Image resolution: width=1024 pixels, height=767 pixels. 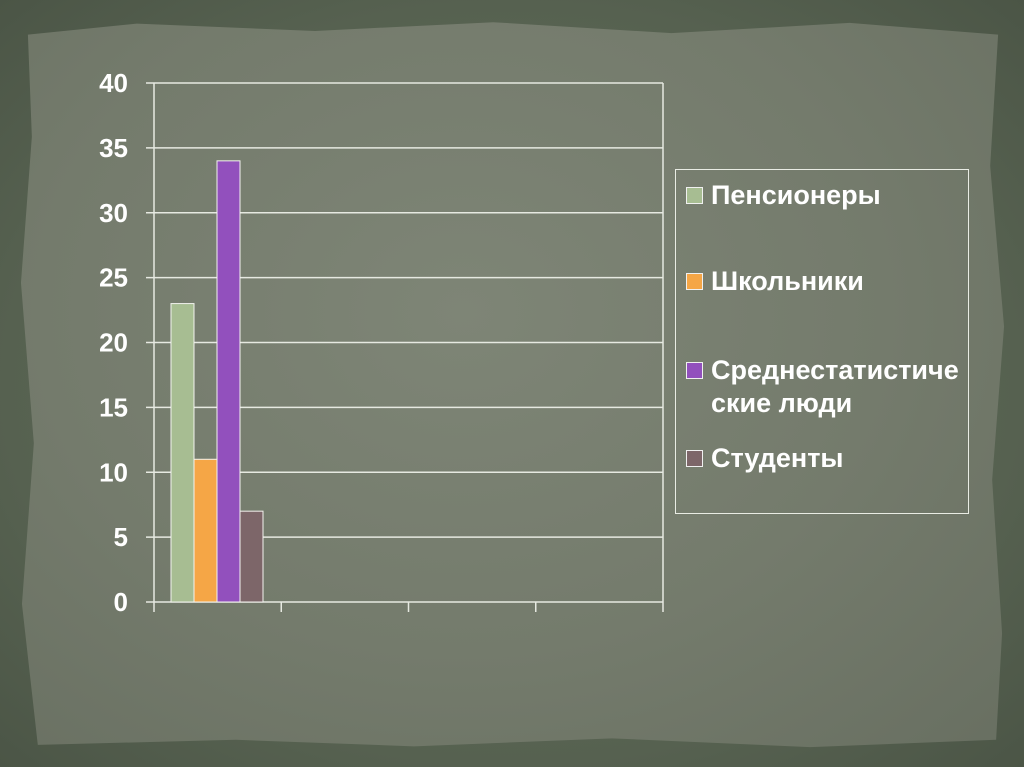 What do you see at coordinates (796, 195) in the screenshot?
I see `legend-label: Пенсионеры` at bounding box center [796, 195].